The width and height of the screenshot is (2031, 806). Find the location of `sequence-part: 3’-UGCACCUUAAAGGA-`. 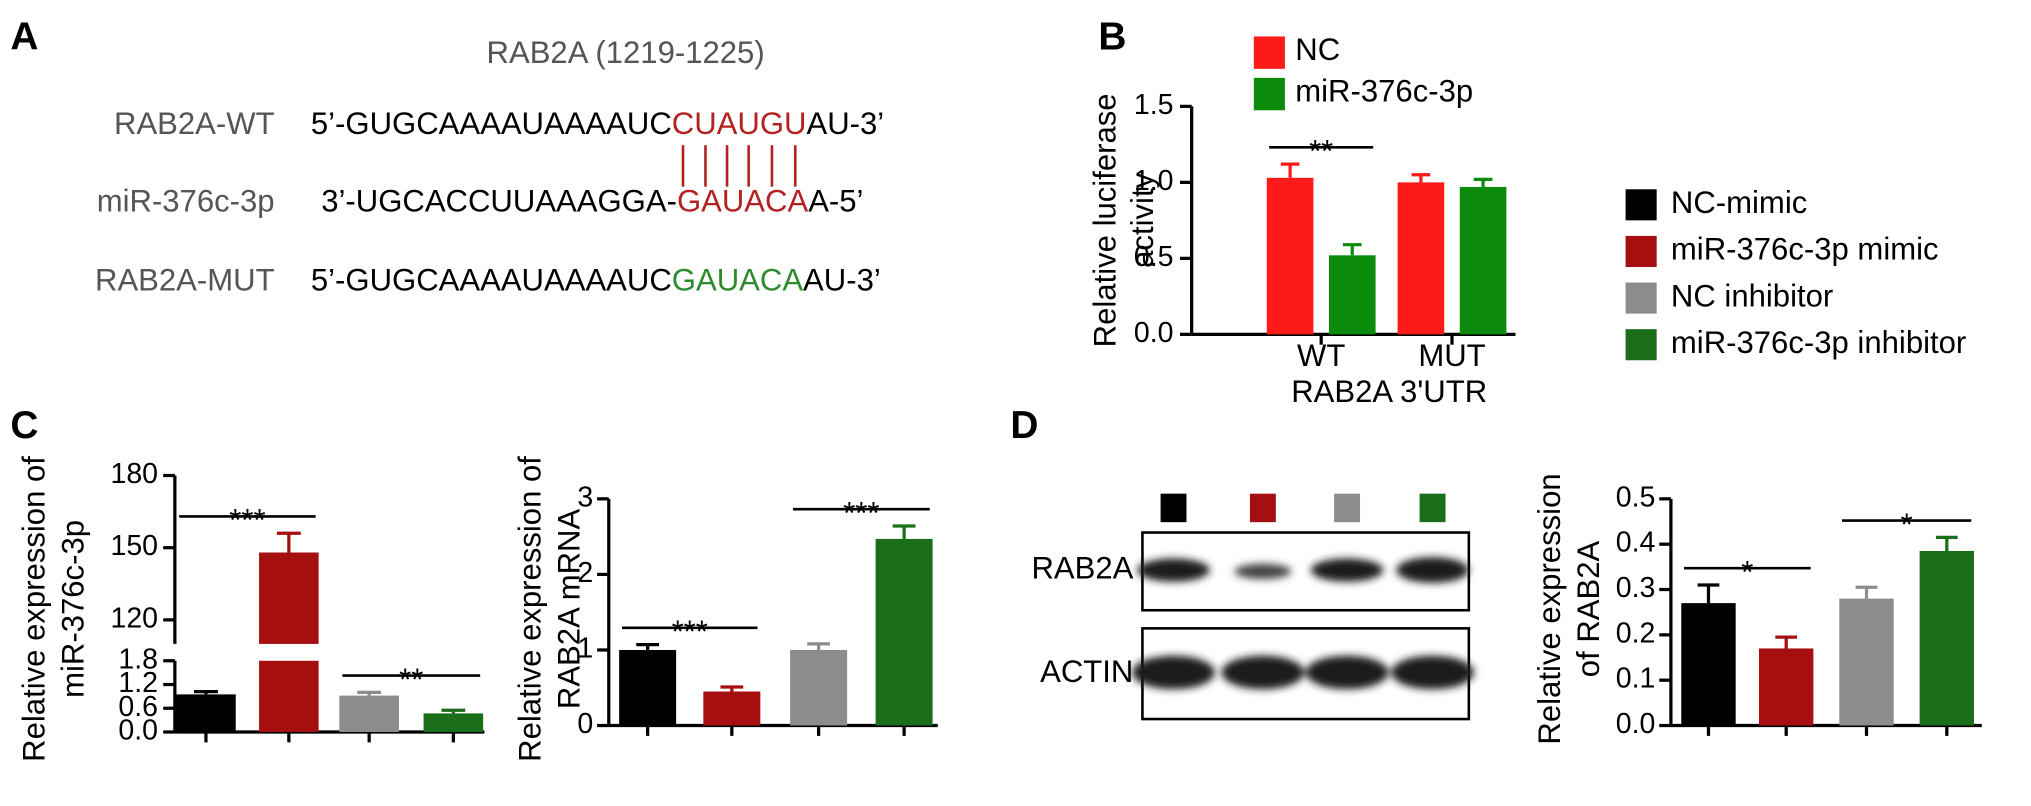

sequence-part: 3’-UGCACCUUAAAGGA- is located at coordinates (499, 201).